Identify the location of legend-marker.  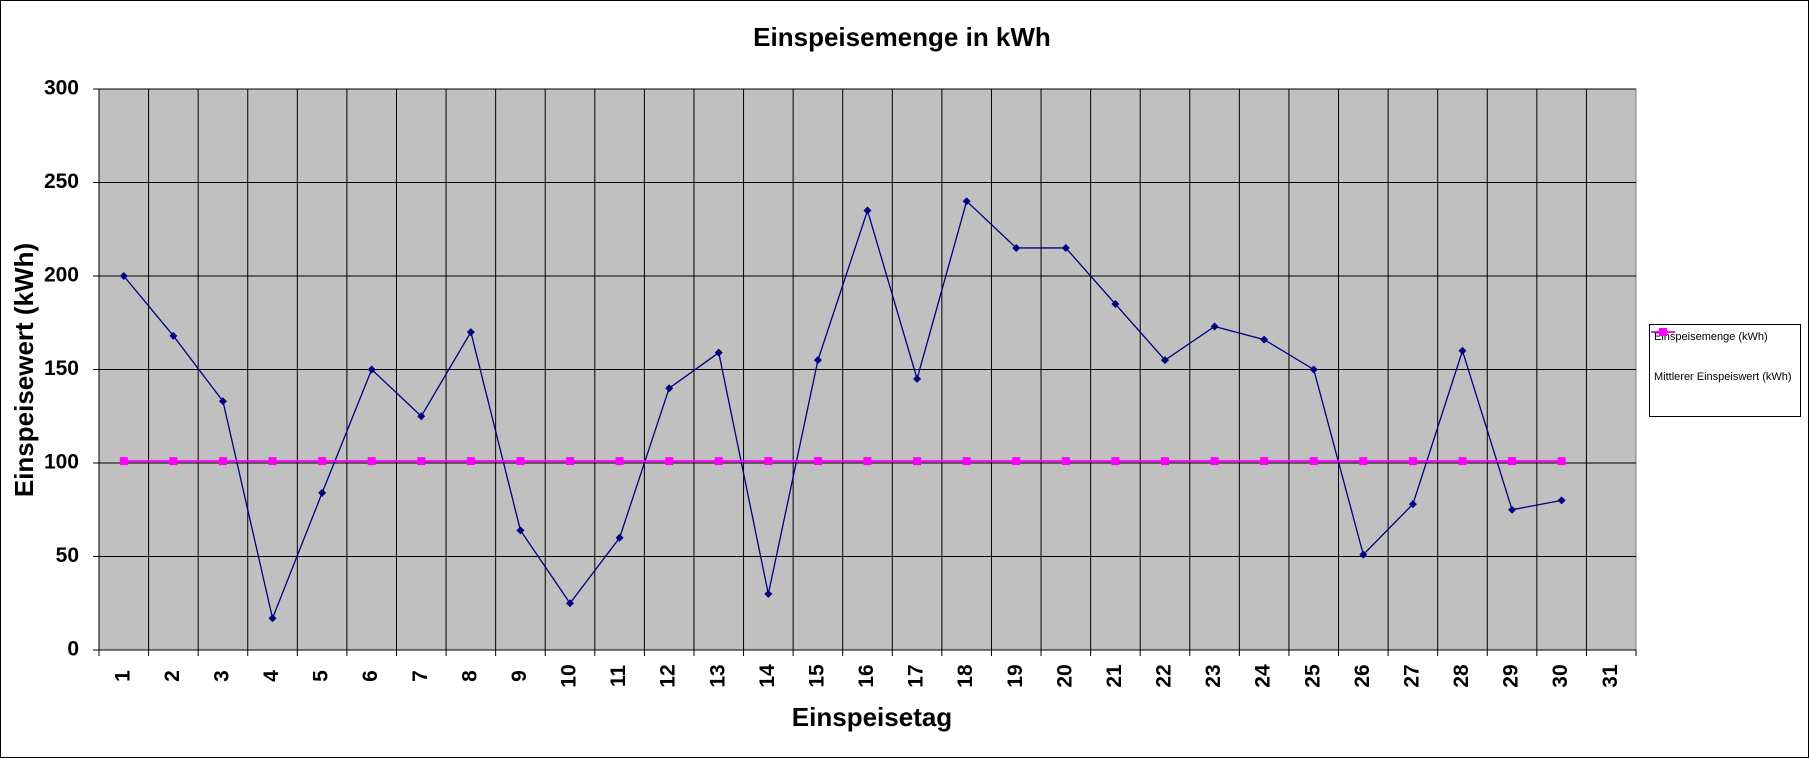
(1663, 332).